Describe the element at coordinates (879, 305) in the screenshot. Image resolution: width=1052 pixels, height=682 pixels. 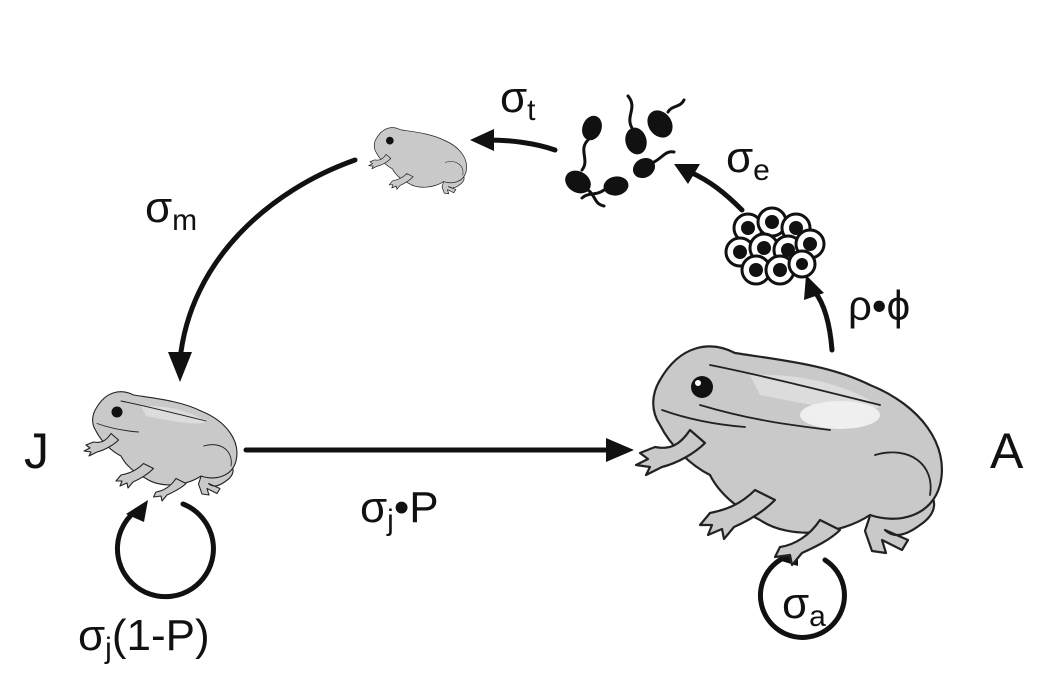
I see `label-rho-phi: ρ•ϕ` at that location.